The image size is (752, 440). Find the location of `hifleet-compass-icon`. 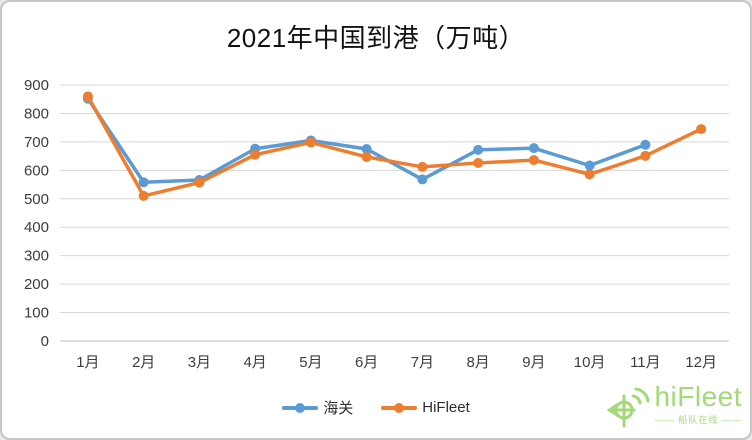

hifleet-compass-icon is located at coordinates (628, 407).